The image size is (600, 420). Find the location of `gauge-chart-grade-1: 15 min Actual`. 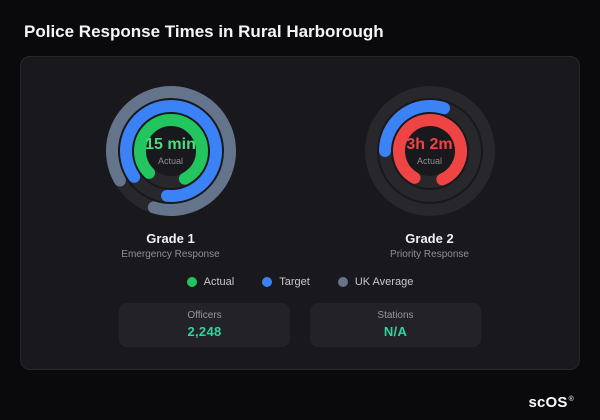

gauge-chart-grade-1: 15 min Actual is located at coordinates (171, 151).